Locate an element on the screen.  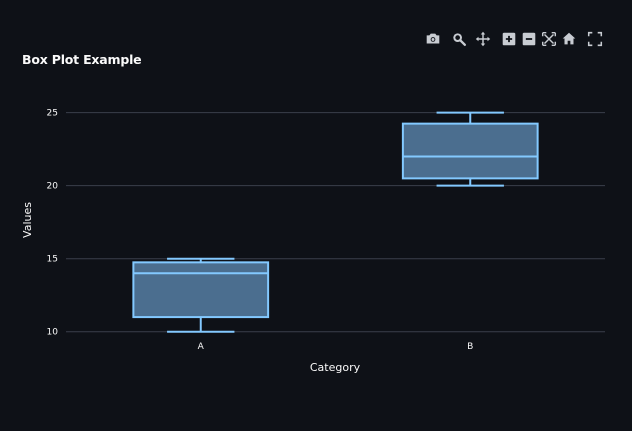
autoscale-icon is located at coordinates (549, 39).